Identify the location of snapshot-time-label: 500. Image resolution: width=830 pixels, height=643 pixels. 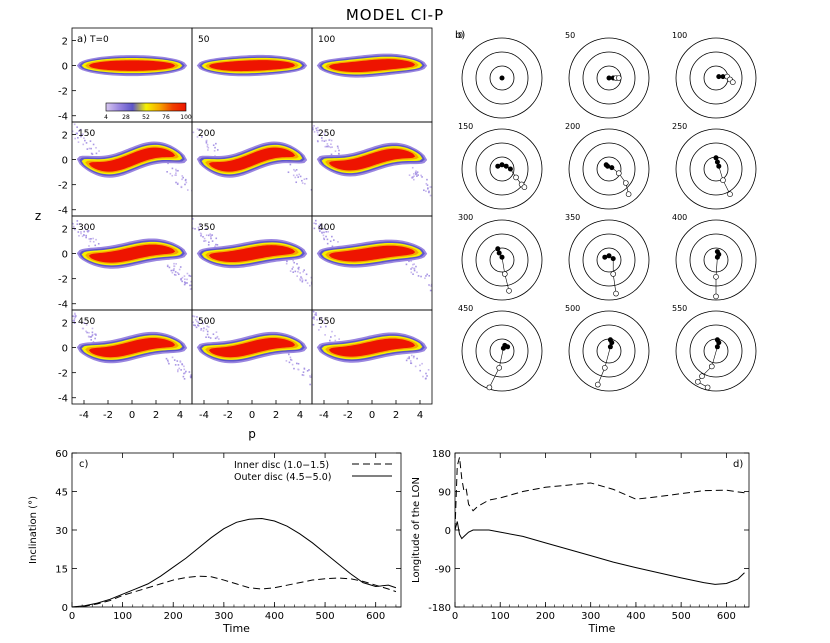
(206, 322).